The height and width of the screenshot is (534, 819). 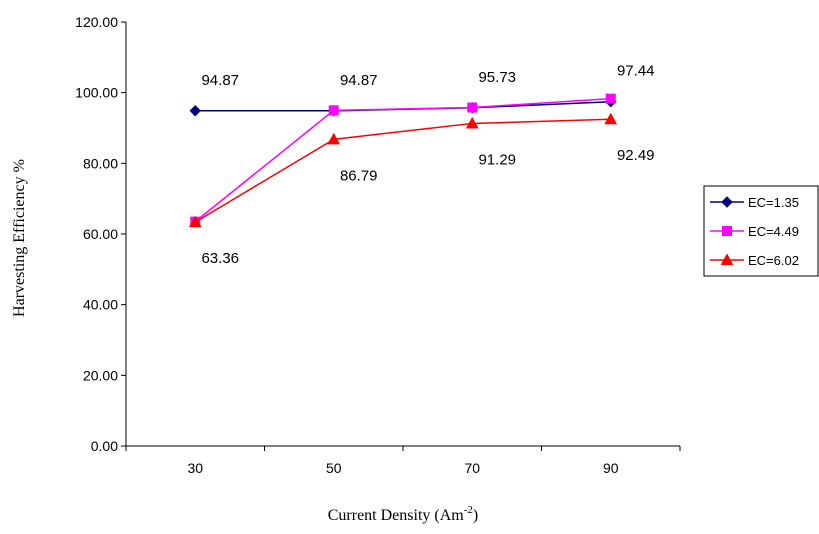 What do you see at coordinates (100, 305) in the screenshot?
I see `y-tick-label: 40.00` at bounding box center [100, 305].